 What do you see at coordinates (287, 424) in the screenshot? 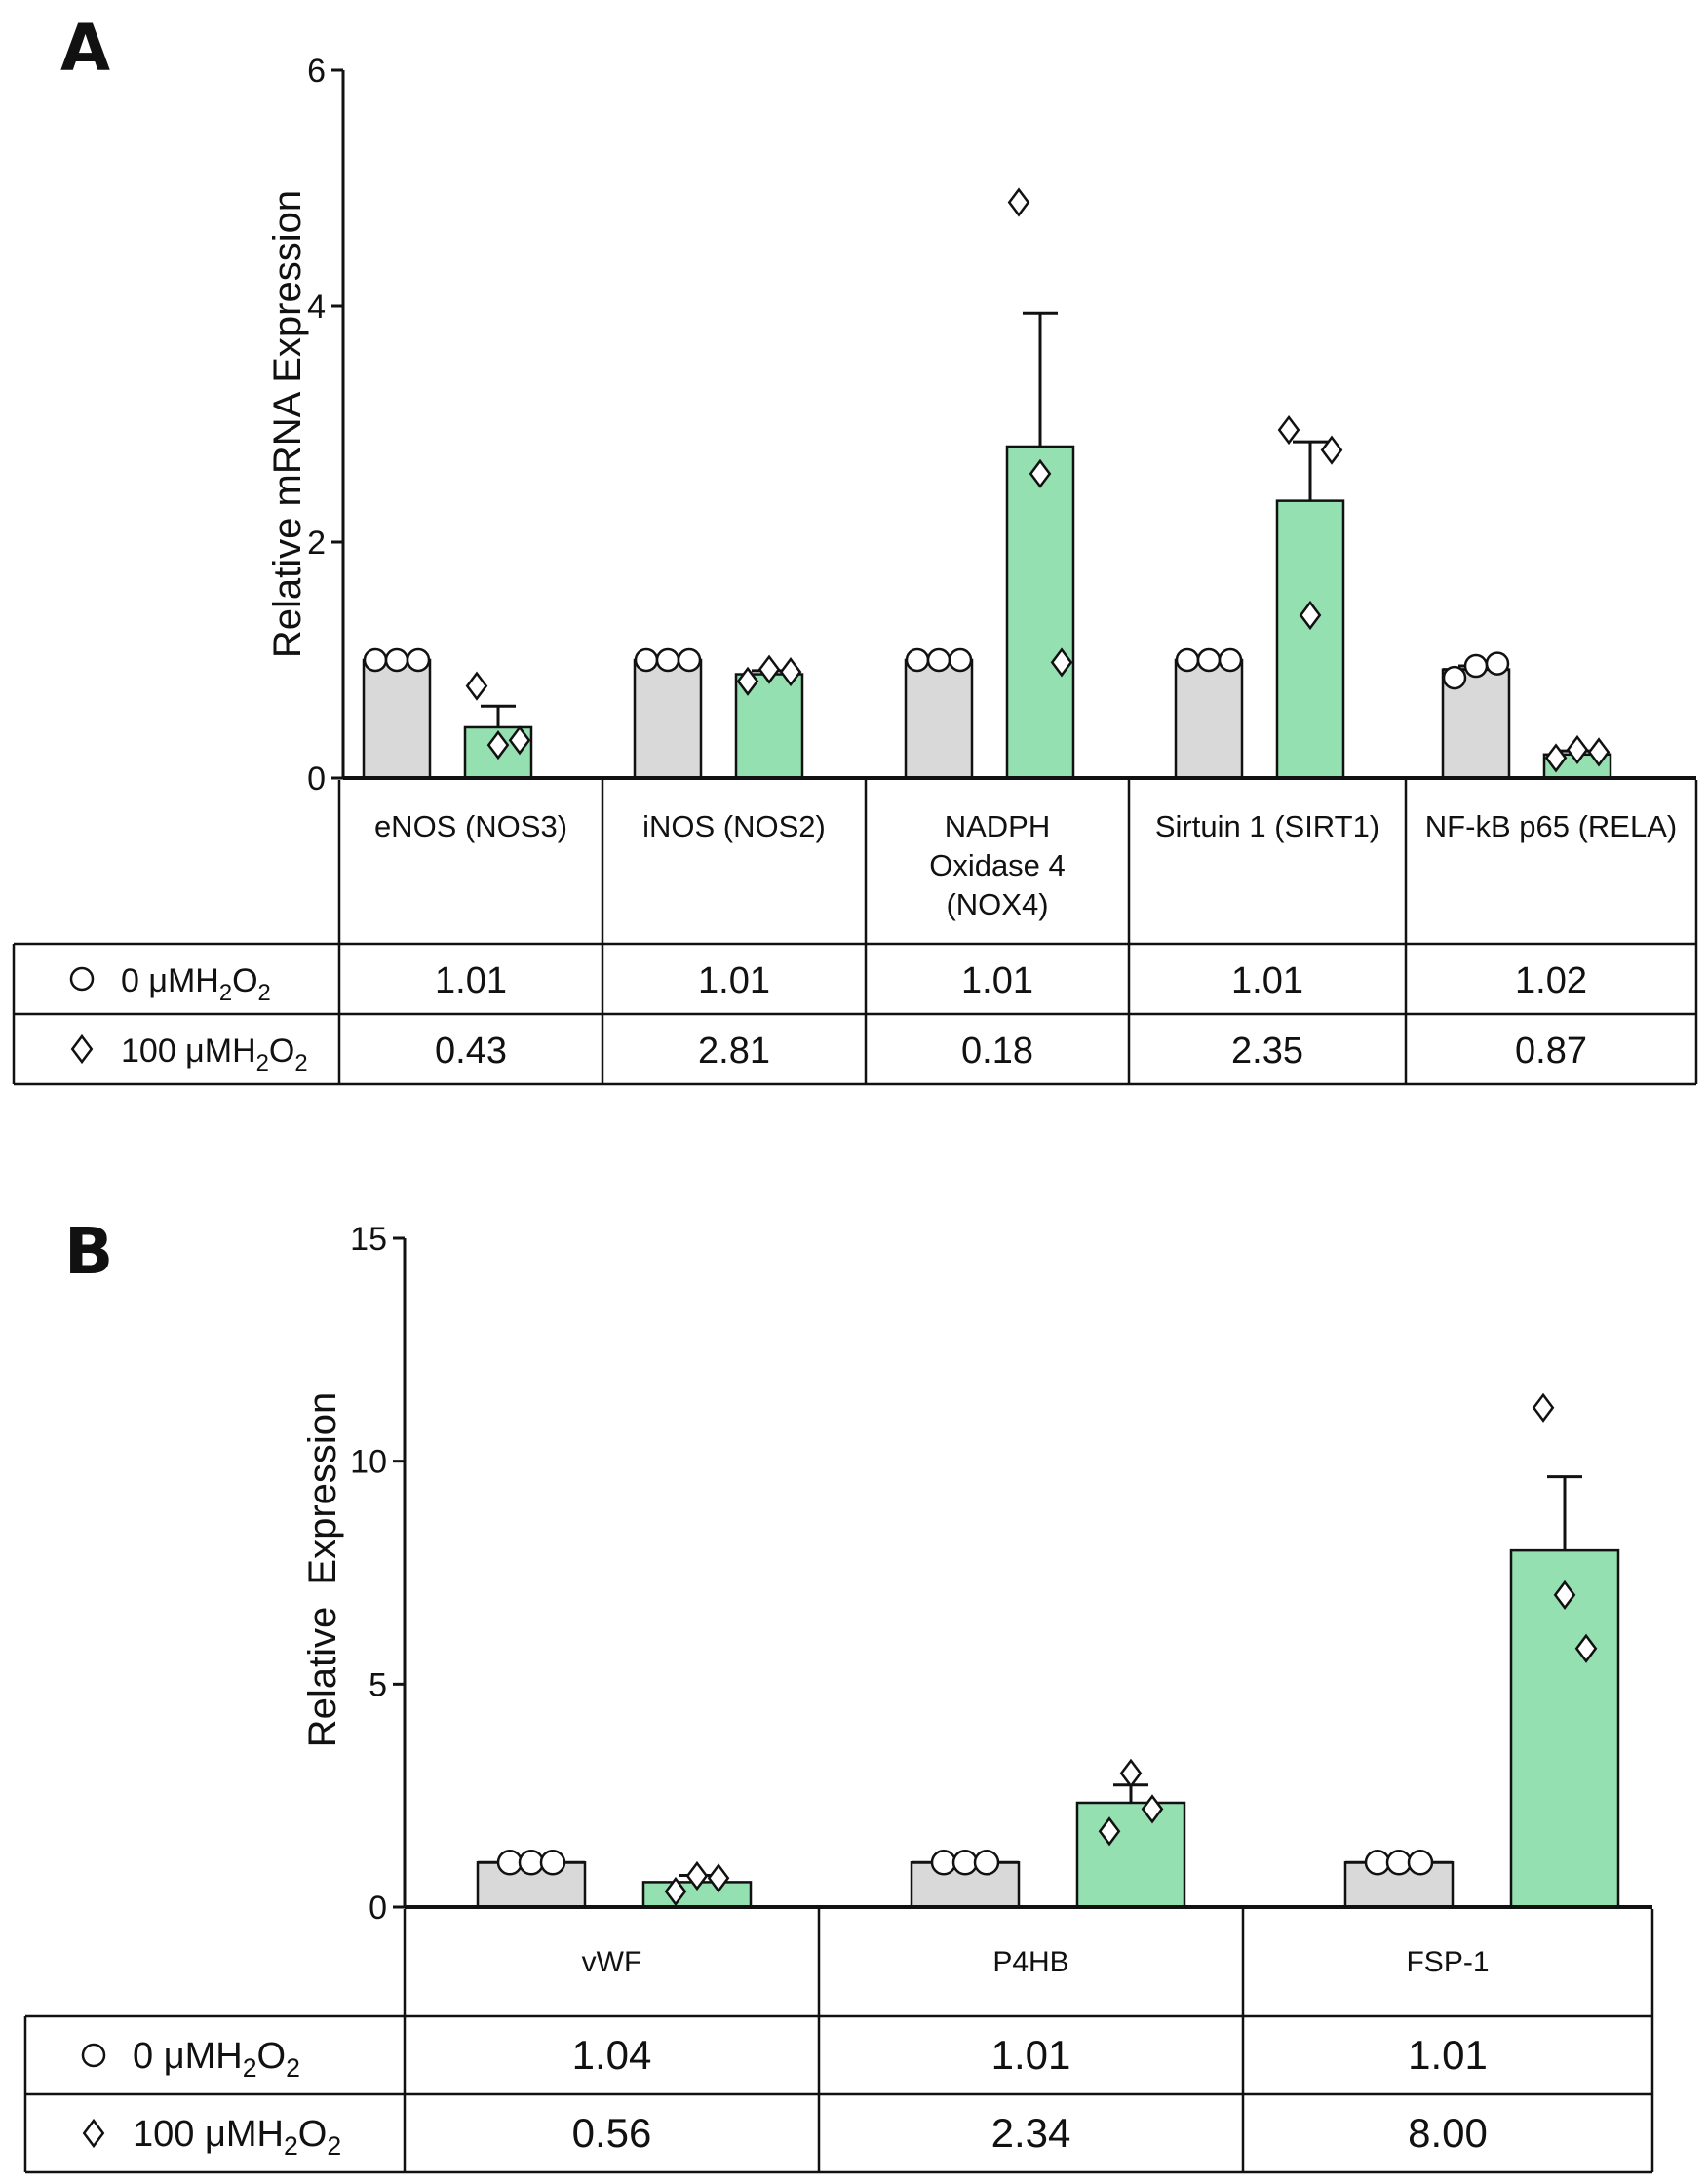
I see `y-axis-title: Relative mRNA Expression` at bounding box center [287, 424].